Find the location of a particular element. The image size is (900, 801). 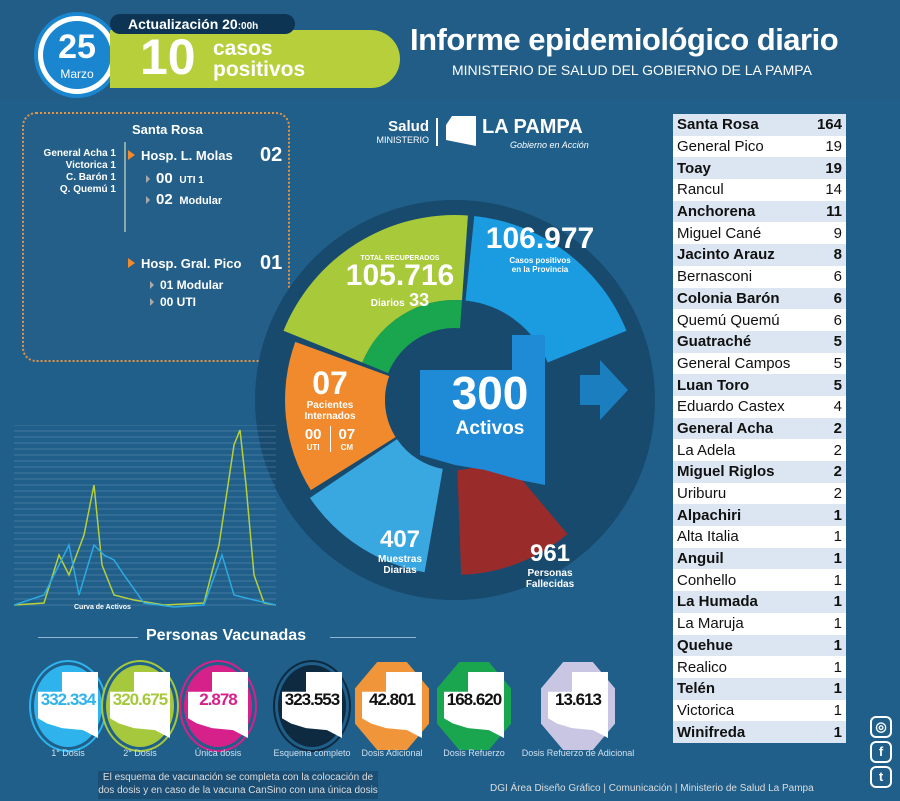

table-row: Alpachiri 1 is located at coordinates (759, 515).